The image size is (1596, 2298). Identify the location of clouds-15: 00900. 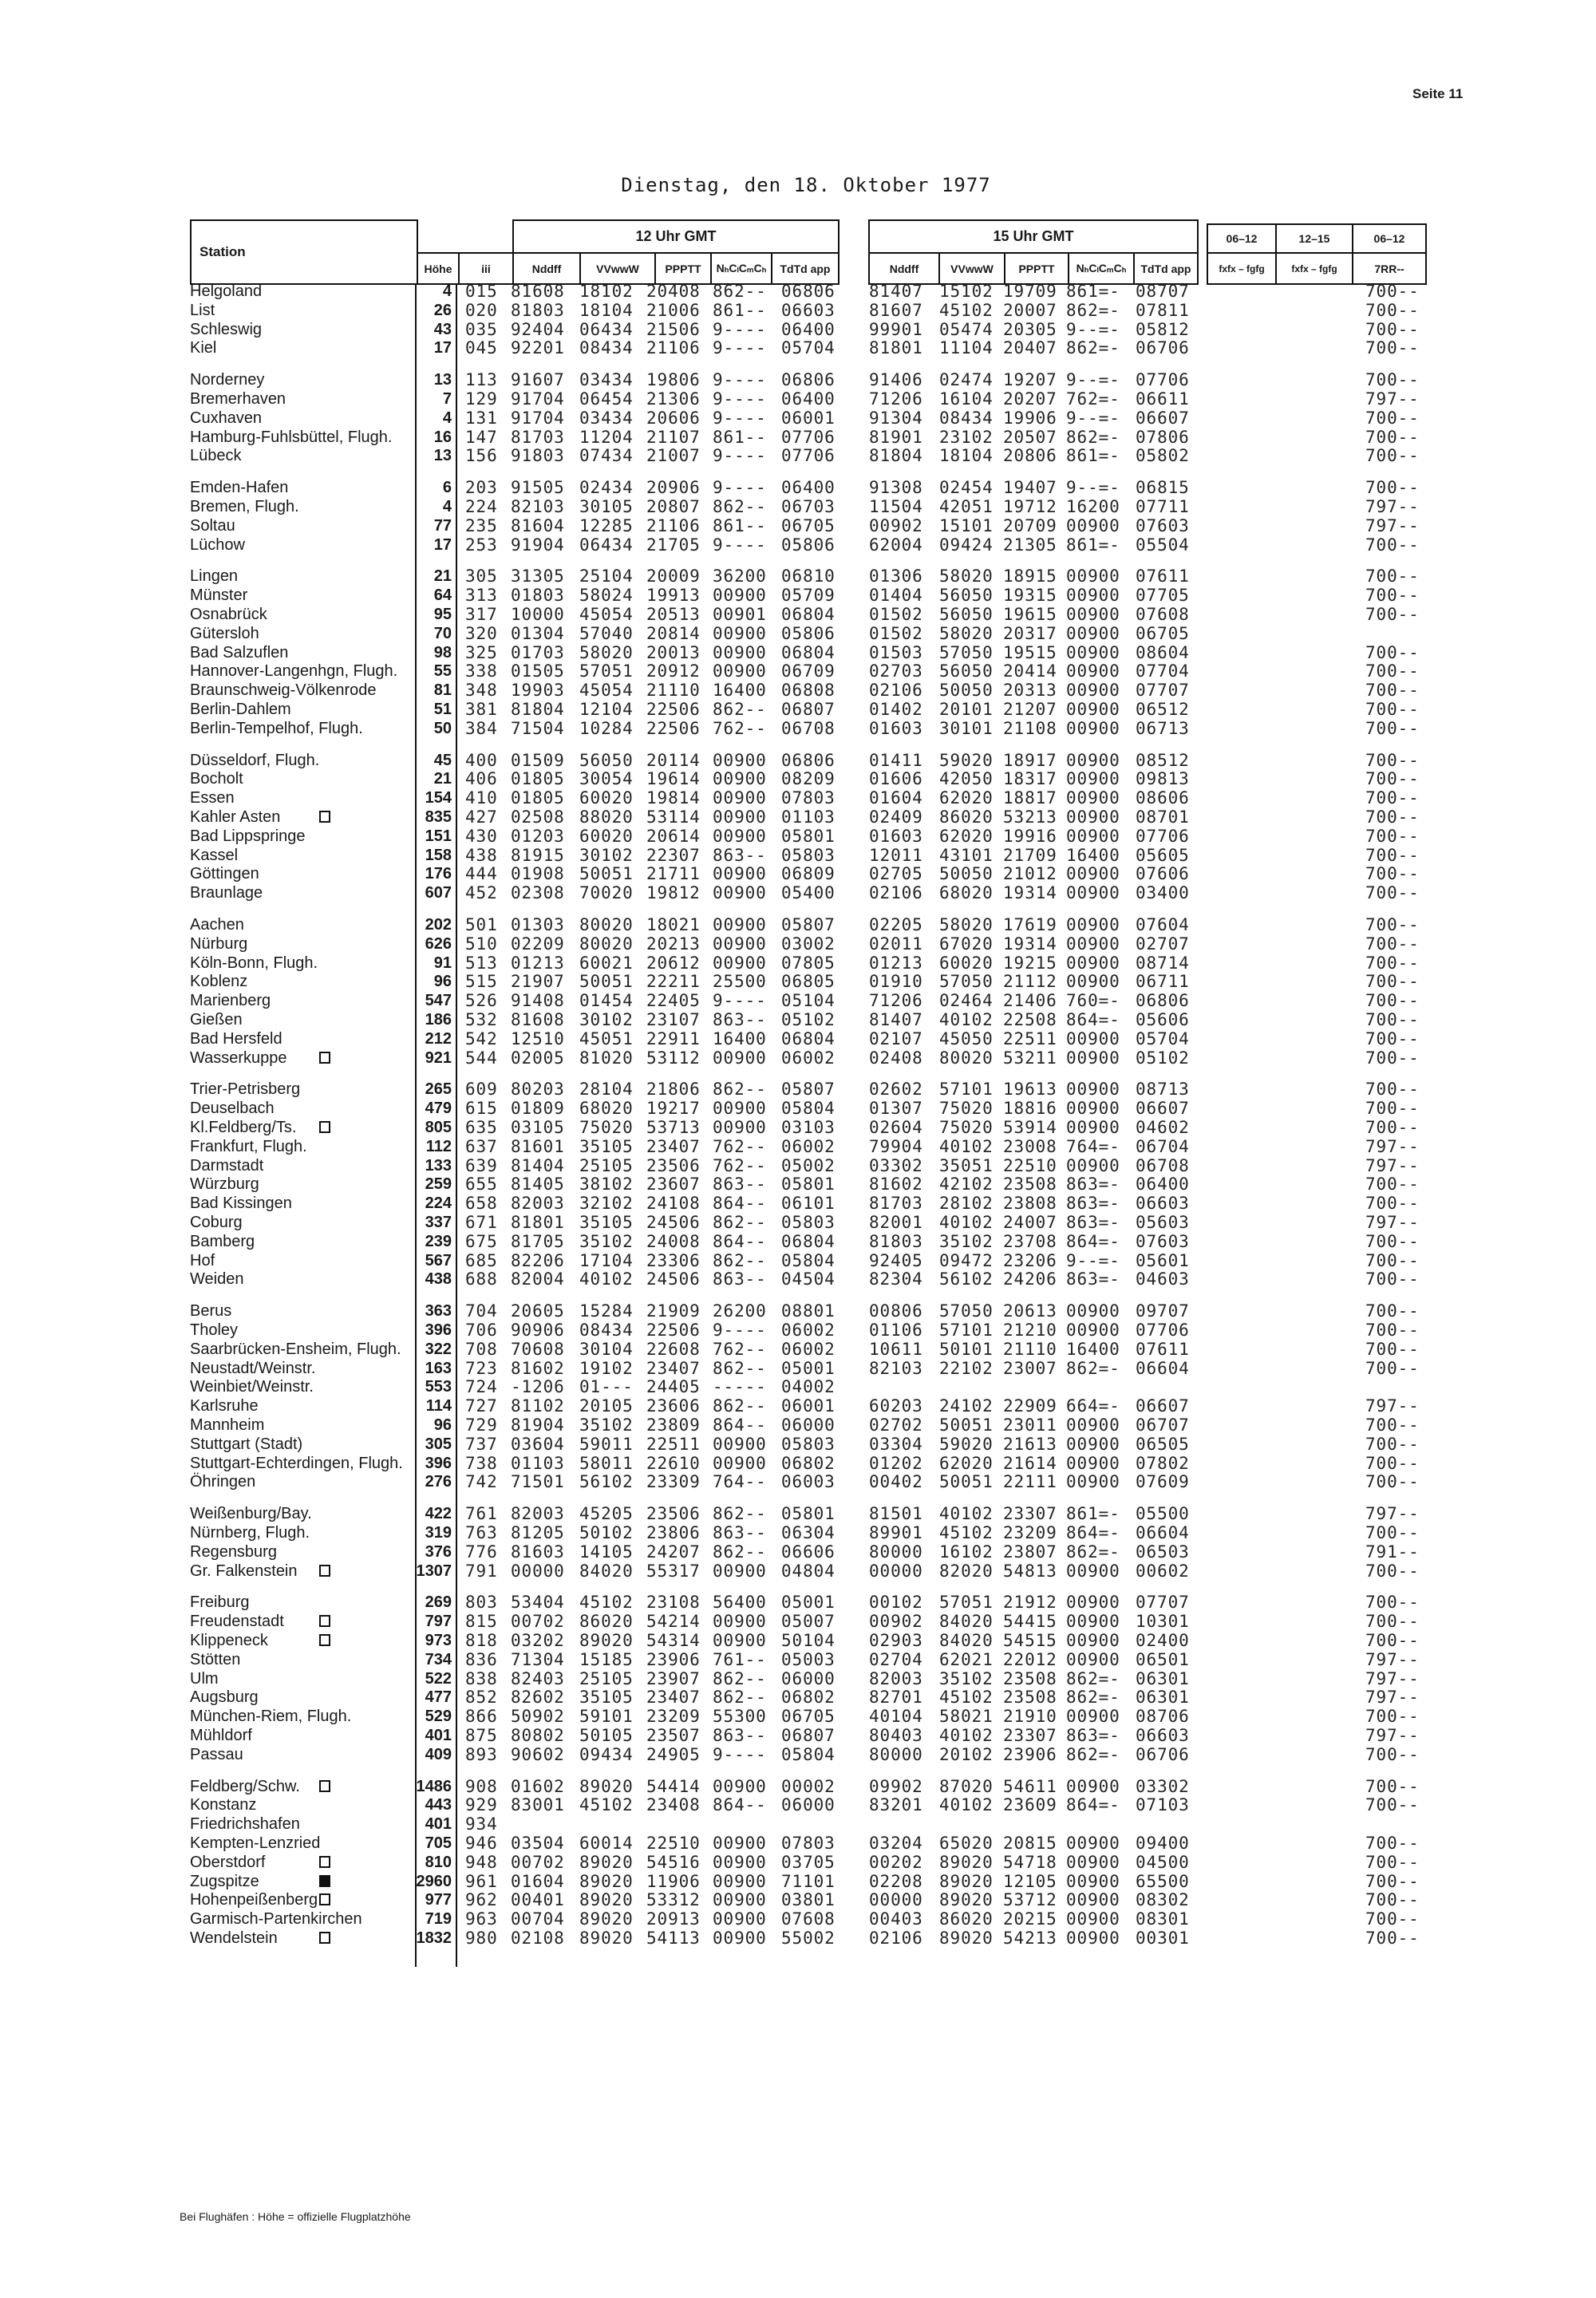
(1093, 671).